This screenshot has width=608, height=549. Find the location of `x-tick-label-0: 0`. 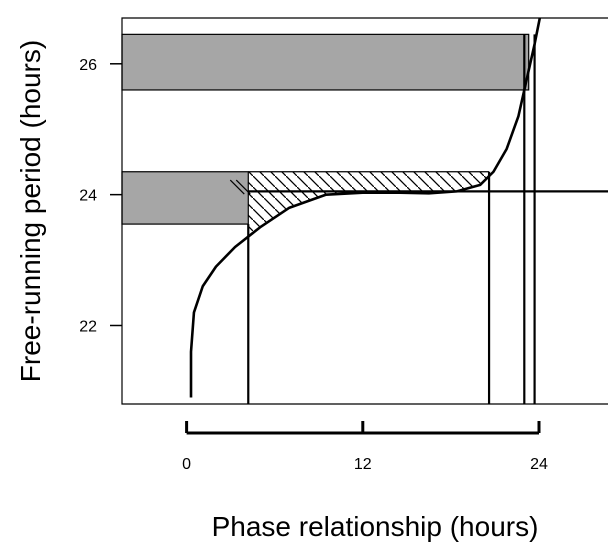

x-tick-label-0: 0 is located at coordinates (186, 464).